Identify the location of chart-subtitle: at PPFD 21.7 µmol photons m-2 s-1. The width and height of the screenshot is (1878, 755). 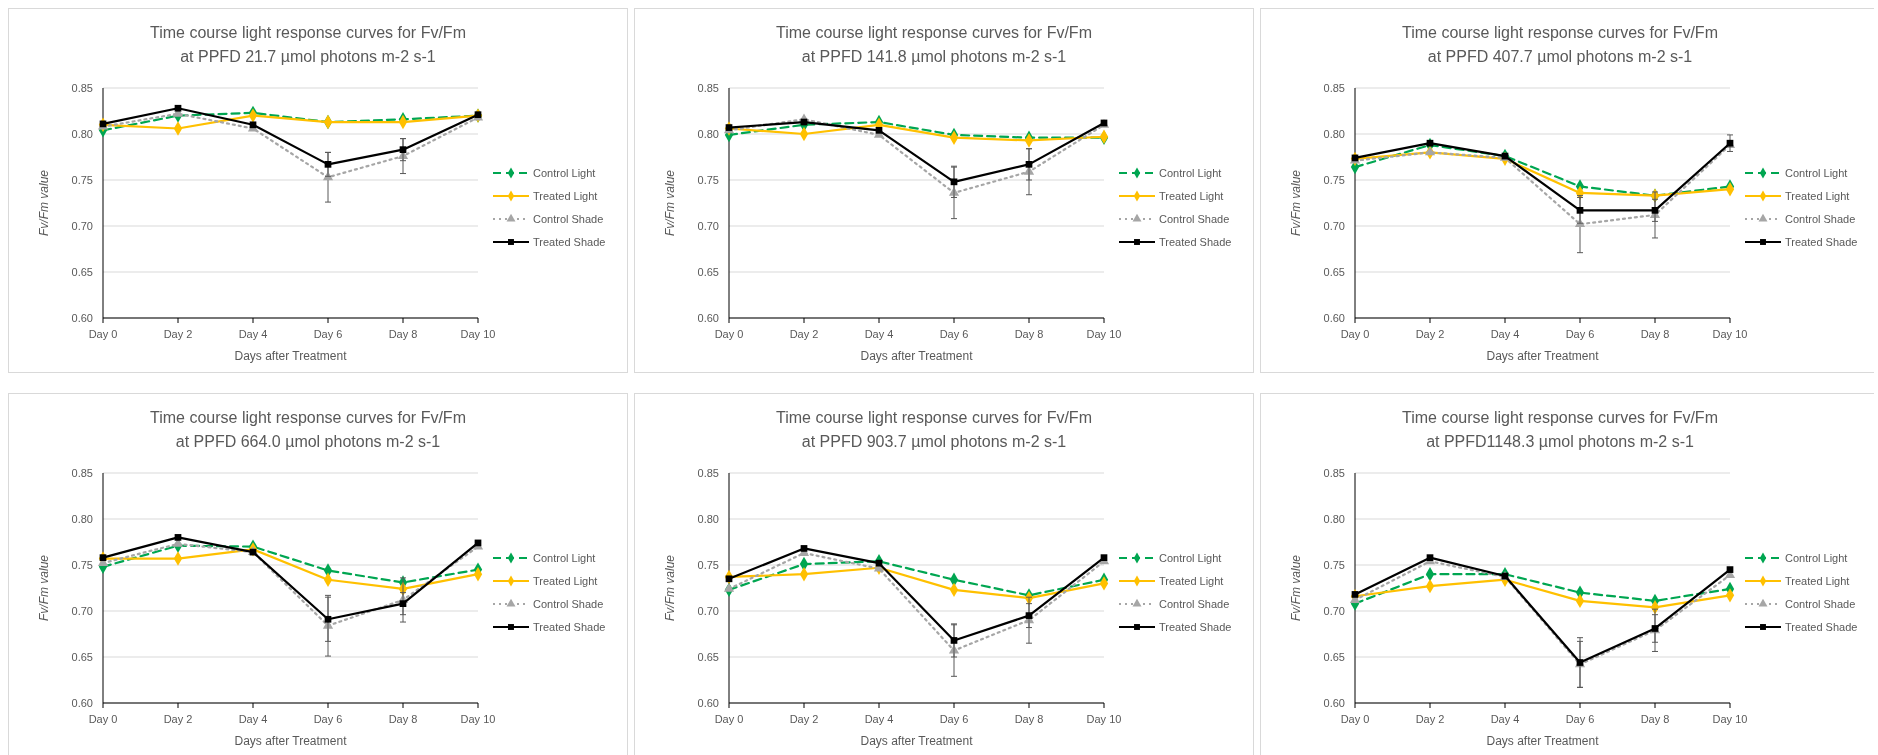
(308, 56).